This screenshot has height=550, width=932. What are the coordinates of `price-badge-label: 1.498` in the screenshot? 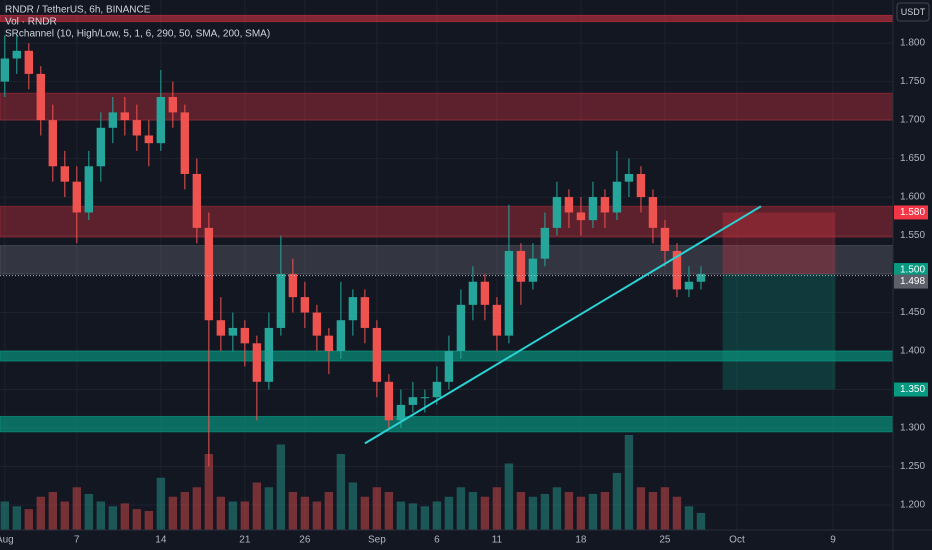 It's located at (912, 281).